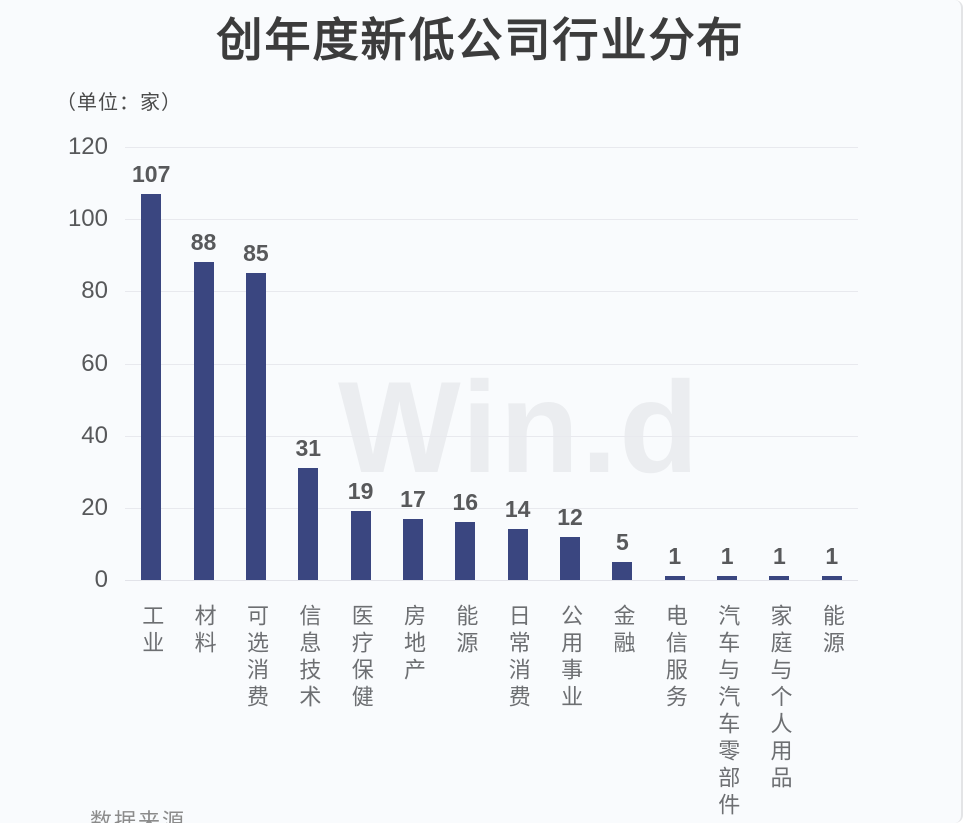 This screenshot has height=823, width=976. I want to click on bar-value-label: 17, so click(413, 498).